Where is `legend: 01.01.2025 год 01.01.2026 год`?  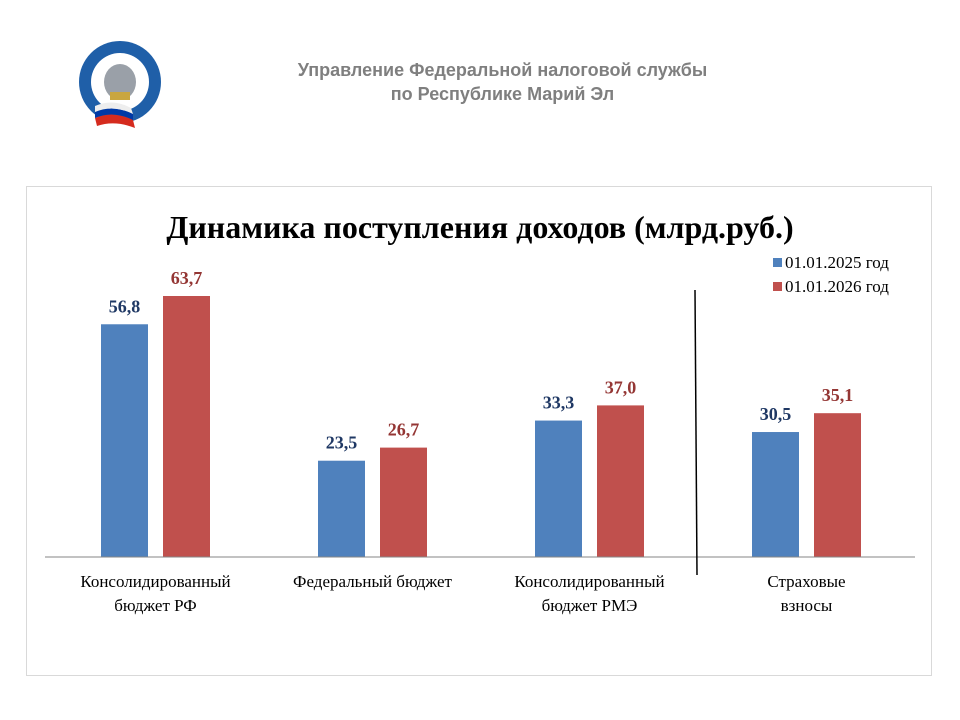 legend: 01.01.2025 год 01.01.2026 год is located at coordinates (831, 274).